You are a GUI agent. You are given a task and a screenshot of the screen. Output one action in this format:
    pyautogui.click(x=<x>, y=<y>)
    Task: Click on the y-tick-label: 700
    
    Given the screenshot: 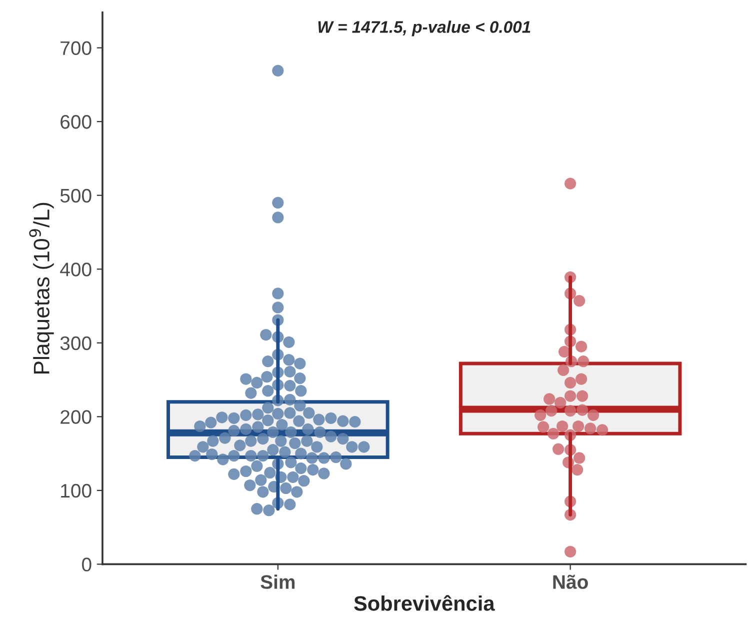 What is the action you would take?
    pyautogui.click(x=76, y=48)
    